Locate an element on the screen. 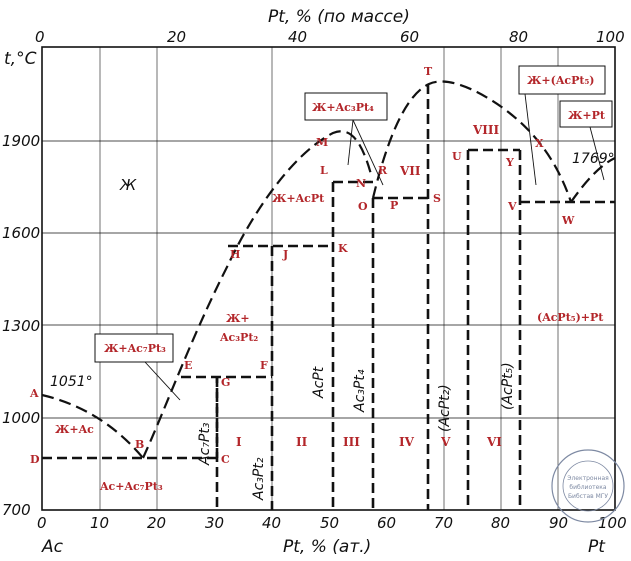 The image size is (631, 561). callout-liq-ac7pt3: Ж+Ac₇Pt₃ is located at coordinates (137, 367).